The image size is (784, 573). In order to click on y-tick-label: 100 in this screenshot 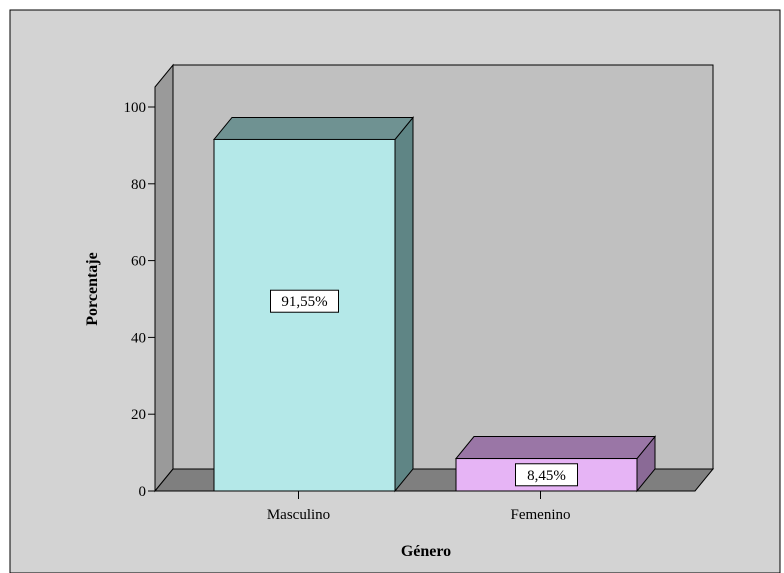, I will do `click(135, 108)`.